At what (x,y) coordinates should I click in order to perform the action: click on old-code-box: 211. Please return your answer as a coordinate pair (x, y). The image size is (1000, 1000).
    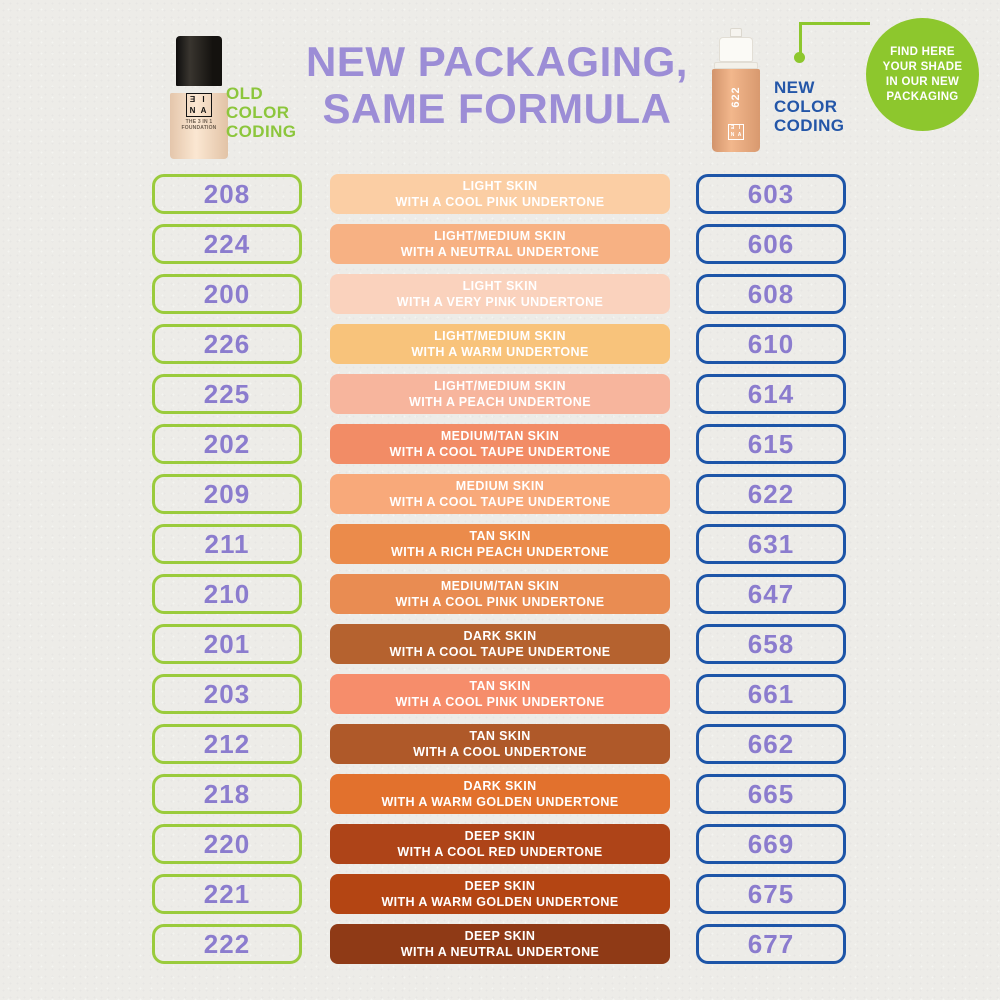
    Looking at the image, I should click on (227, 544).